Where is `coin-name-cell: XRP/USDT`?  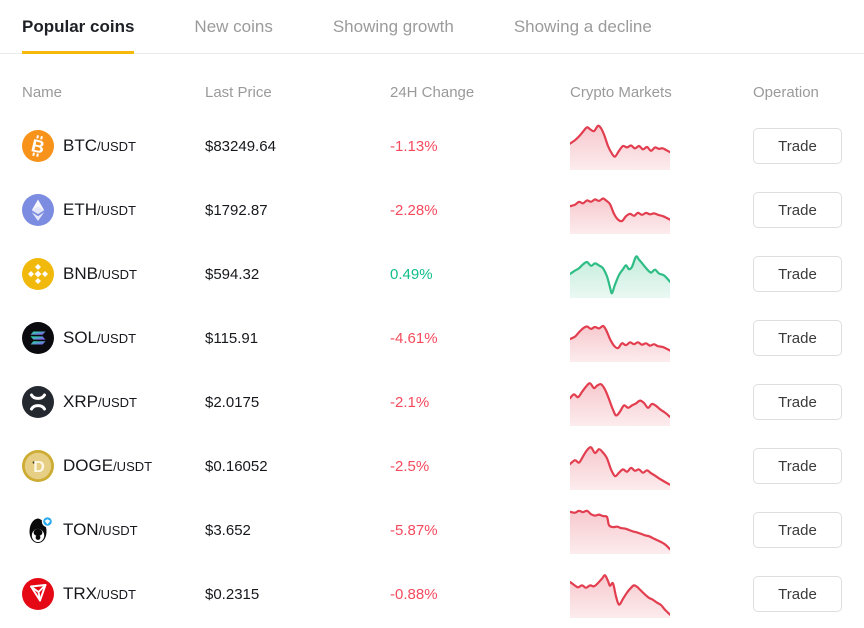 coin-name-cell: XRP/USDT is located at coordinates (113, 402).